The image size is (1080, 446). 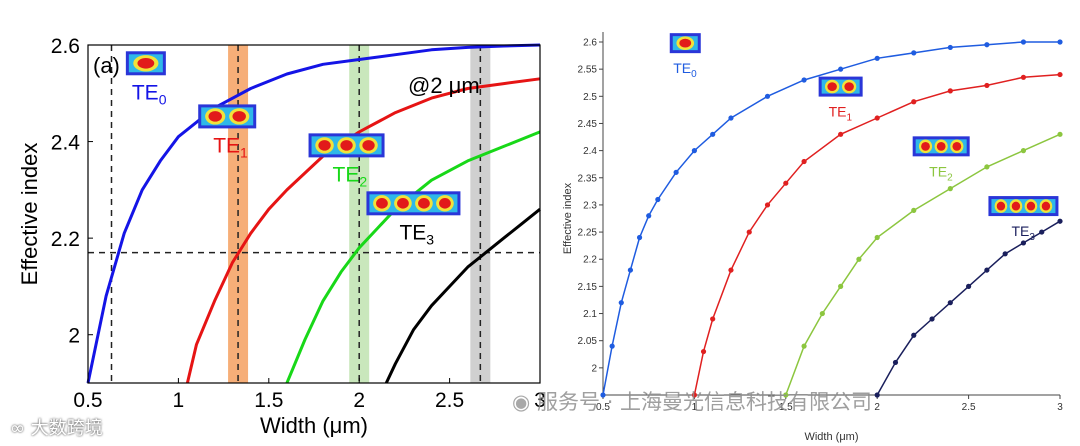 What do you see at coordinates (540, 400) in the screenshot?
I see `x-tick-label: 3` at bounding box center [540, 400].